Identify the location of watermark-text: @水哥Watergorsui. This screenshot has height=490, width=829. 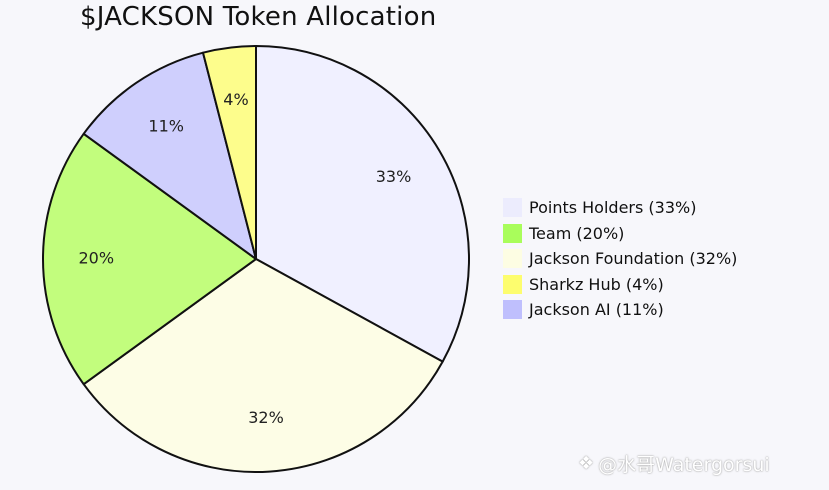
(684, 465).